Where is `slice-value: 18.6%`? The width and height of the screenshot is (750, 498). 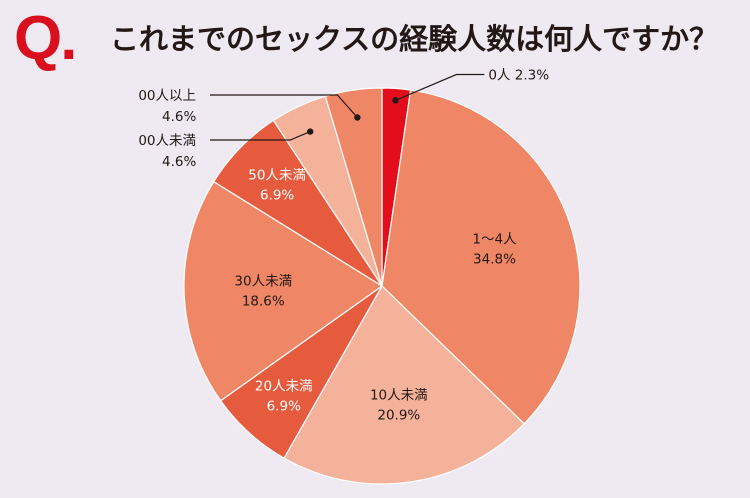 slice-value: 18.6% is located at coordinates (263, 302).